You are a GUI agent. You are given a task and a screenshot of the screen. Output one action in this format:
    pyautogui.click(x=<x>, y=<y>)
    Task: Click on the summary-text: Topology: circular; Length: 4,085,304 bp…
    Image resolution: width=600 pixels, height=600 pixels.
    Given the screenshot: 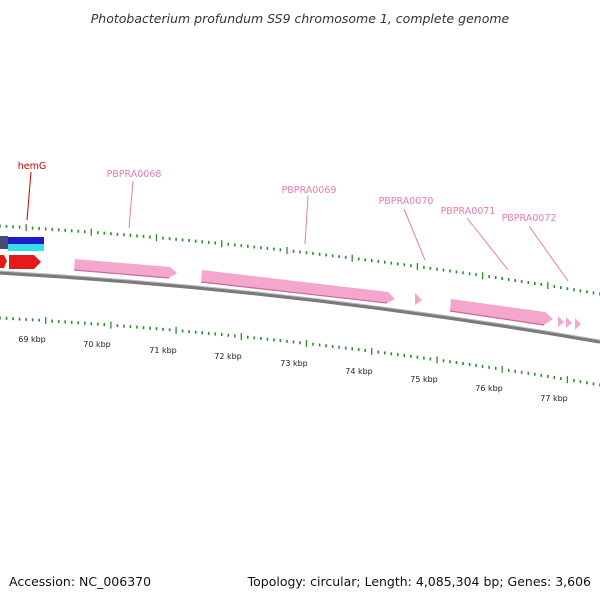 What is the action you would take?
    pyautogui.click(x=419, y=581)
    